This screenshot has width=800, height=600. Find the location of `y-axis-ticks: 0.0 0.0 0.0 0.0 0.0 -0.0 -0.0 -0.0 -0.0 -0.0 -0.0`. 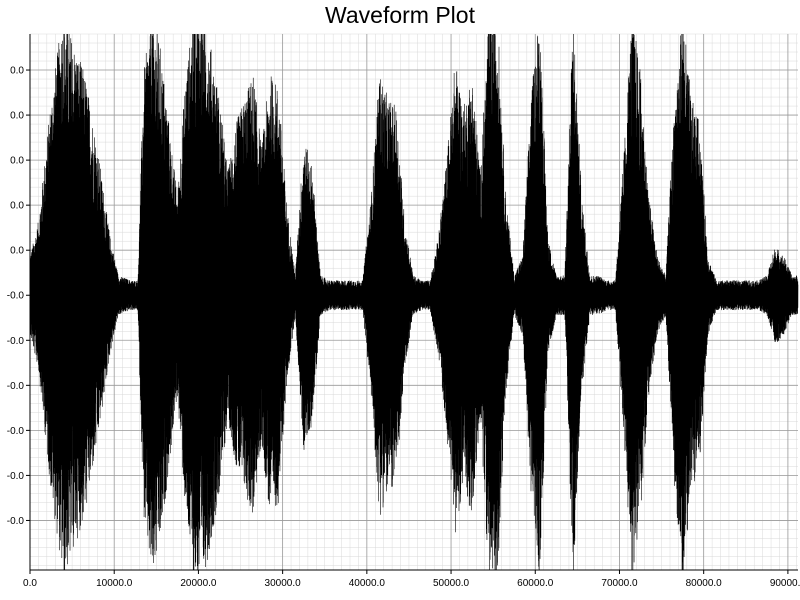

y-axis-ticks: 0.0 0.0 0.0 0.0 0.0 -0.0 -0.0 -0.0 -0.0 -0.0 -0.0 is located at coordinates (18, 296).